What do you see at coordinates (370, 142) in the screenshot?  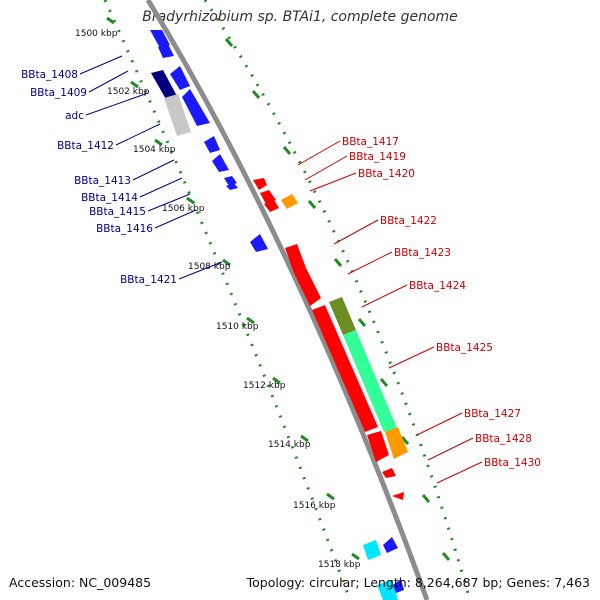 I see `right-gene-label: BBta_1417` at bounding box center [370, 142].